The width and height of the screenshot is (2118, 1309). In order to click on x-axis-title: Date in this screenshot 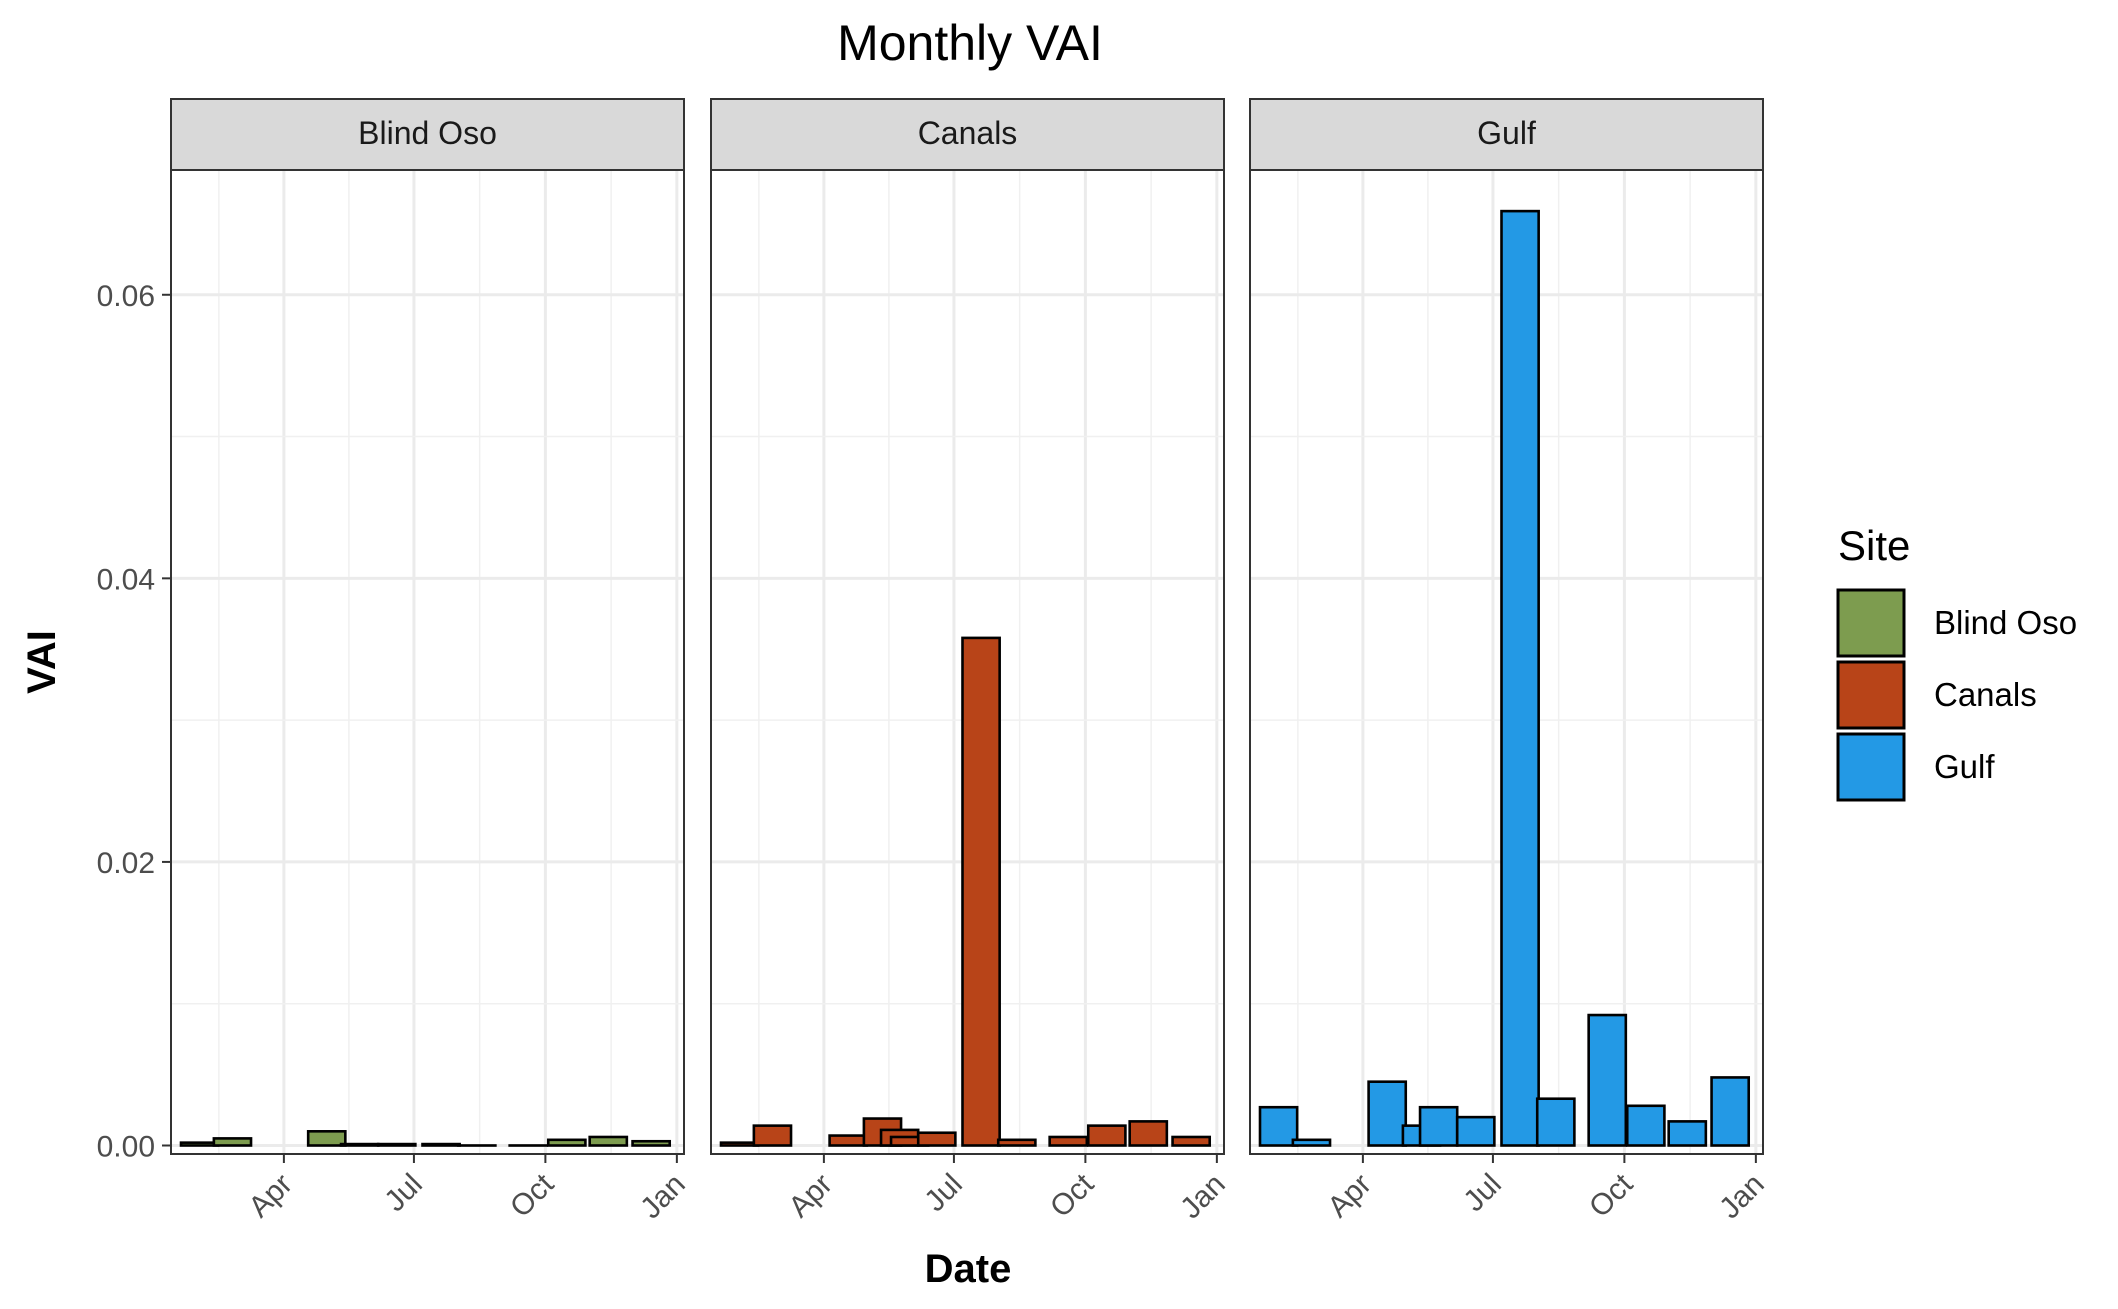, I will do `click(968, 1269)`.